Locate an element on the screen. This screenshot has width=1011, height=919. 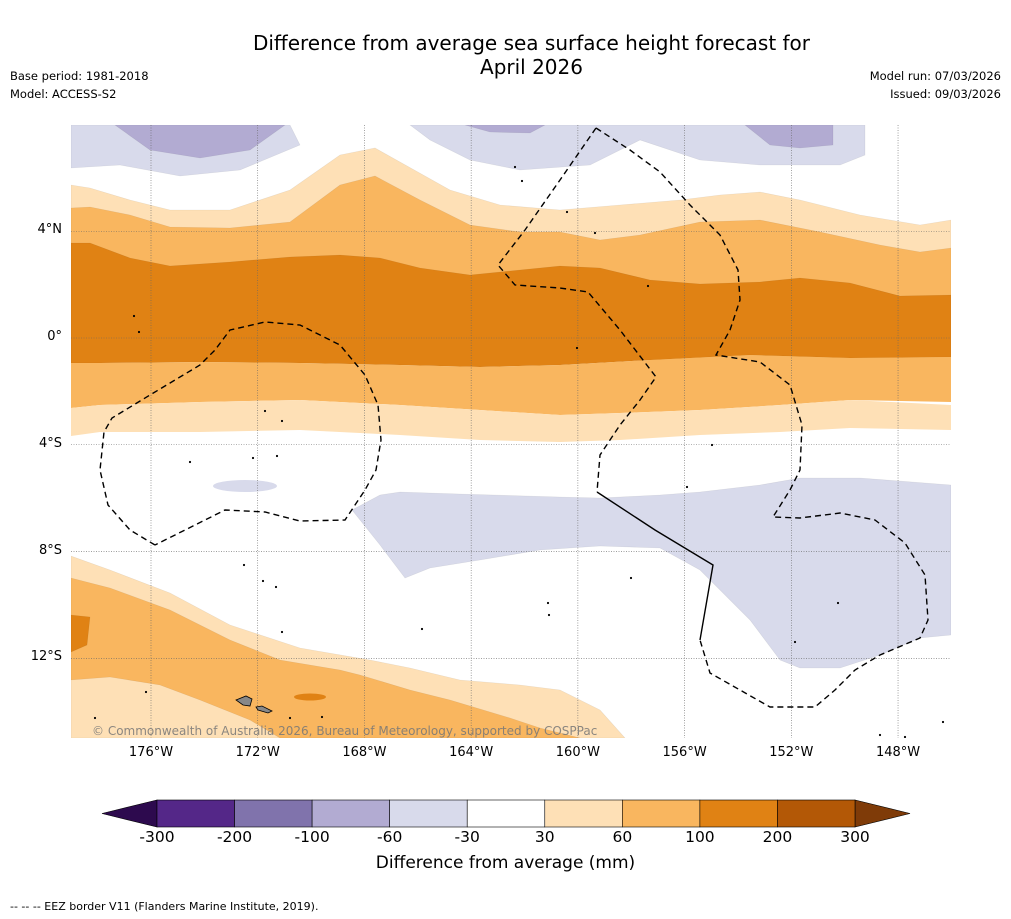
model-run: Model run: 07/03/2026 is located at coordinates (935, 76).